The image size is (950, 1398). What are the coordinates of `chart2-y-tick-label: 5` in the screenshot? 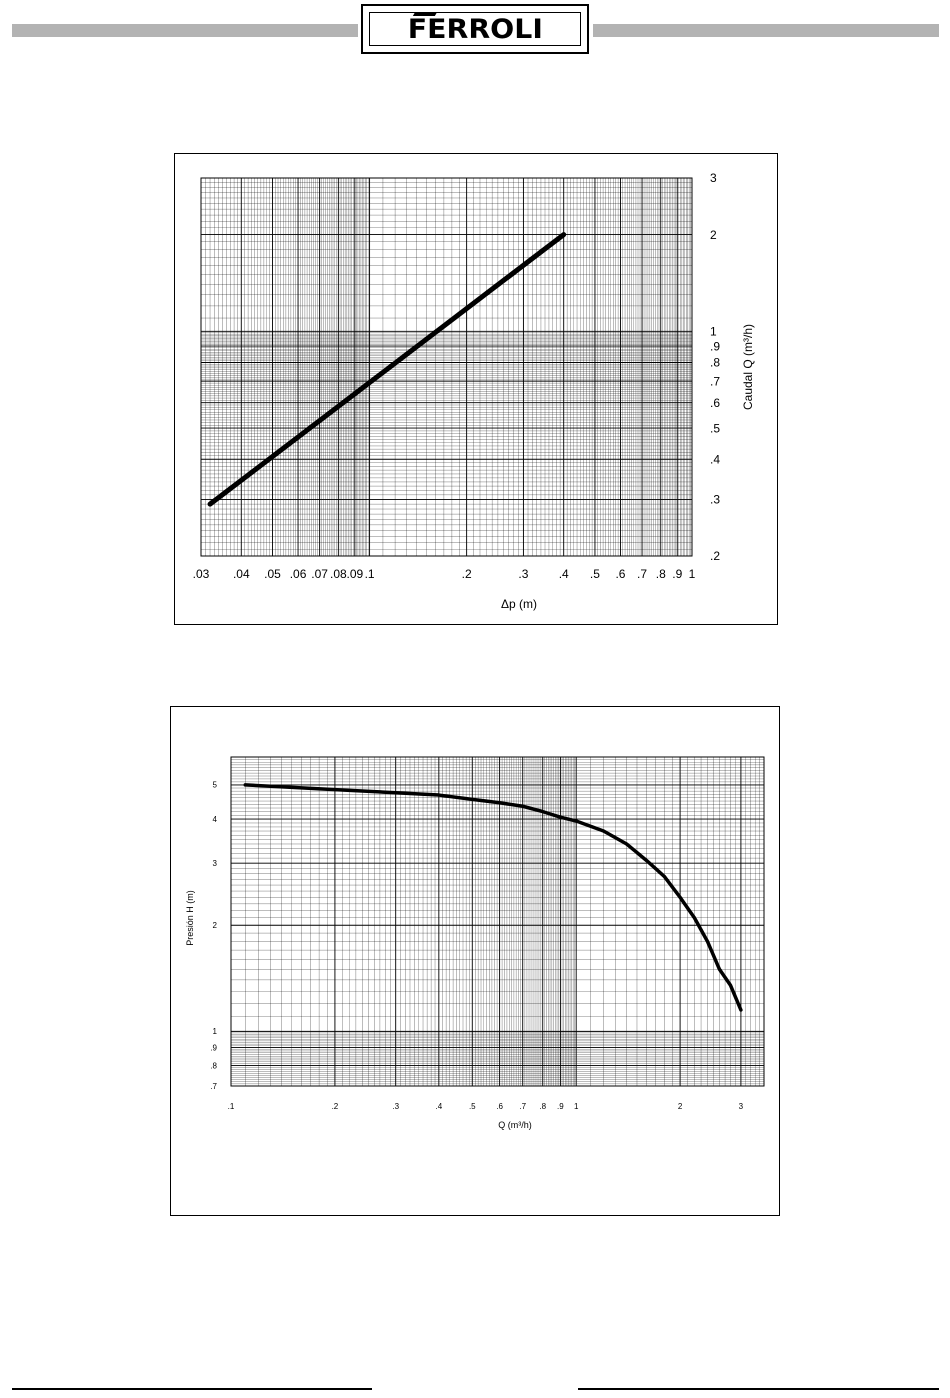 It's located at (215, 785).